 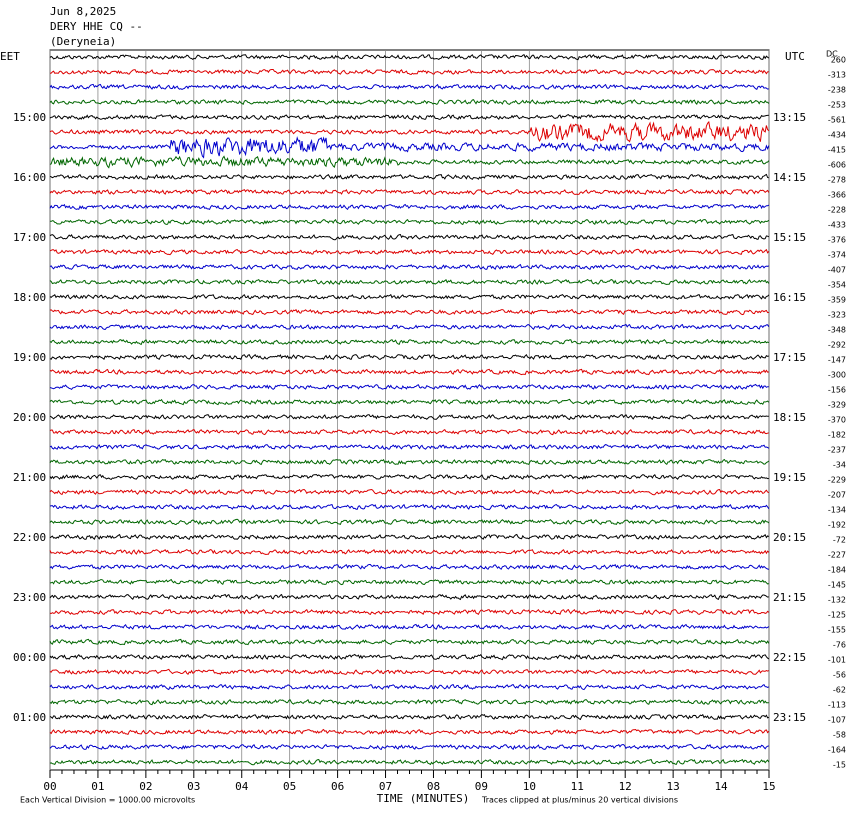 I want to click on dc-offset: -227, so click(x=837, y=555).